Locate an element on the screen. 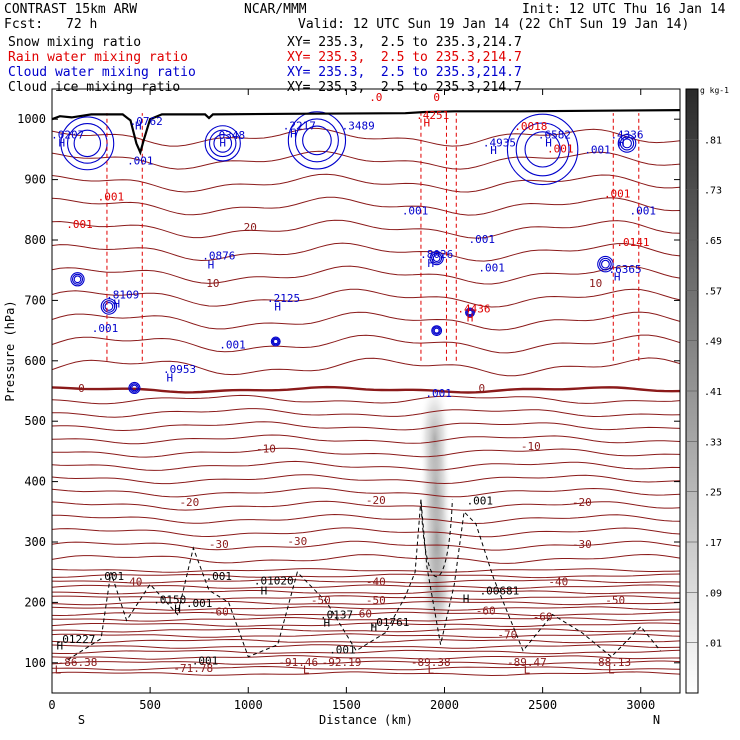 This screenshot has height=740, width=740. fcst-label: Fcst: is located at coordinates (24, 24).